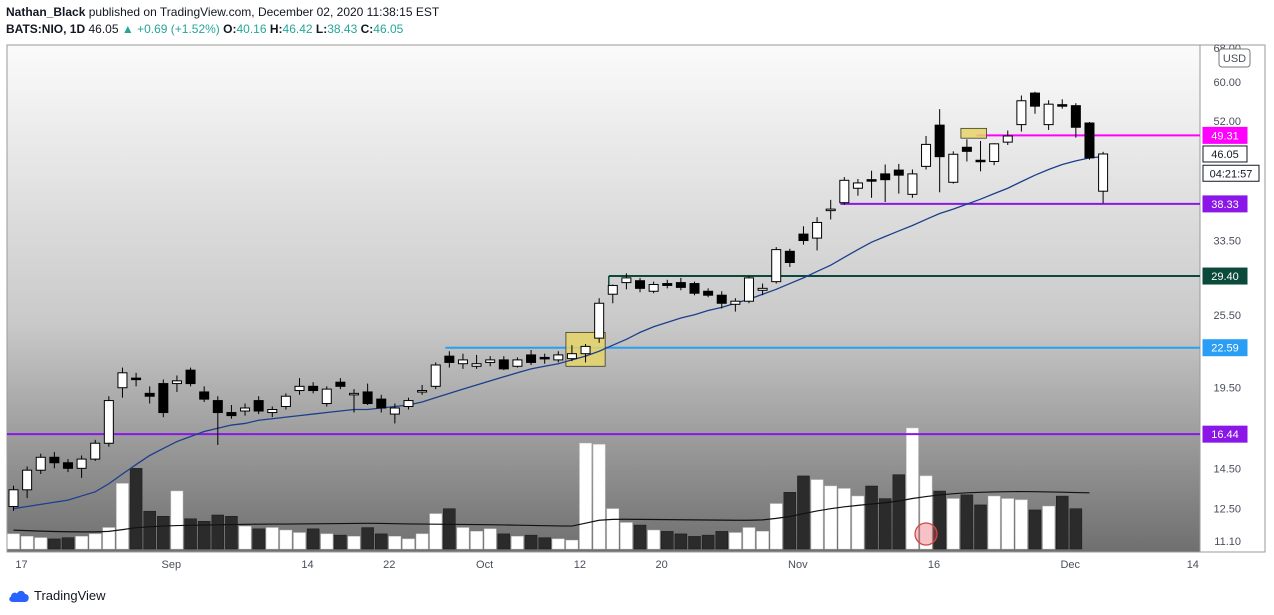  Describe the element at coordinates (321, 29) in the screenshot. I see `low-label: L:` at that location.